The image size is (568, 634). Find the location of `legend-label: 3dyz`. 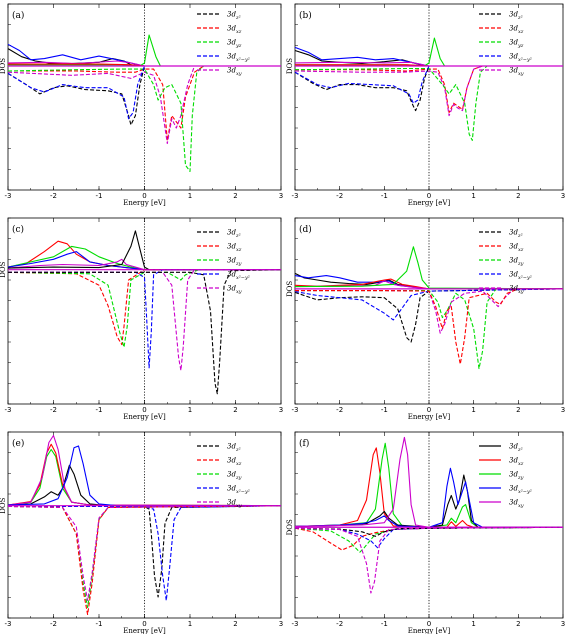

legend-label: 3dyz is located at coordinates (234, 44).